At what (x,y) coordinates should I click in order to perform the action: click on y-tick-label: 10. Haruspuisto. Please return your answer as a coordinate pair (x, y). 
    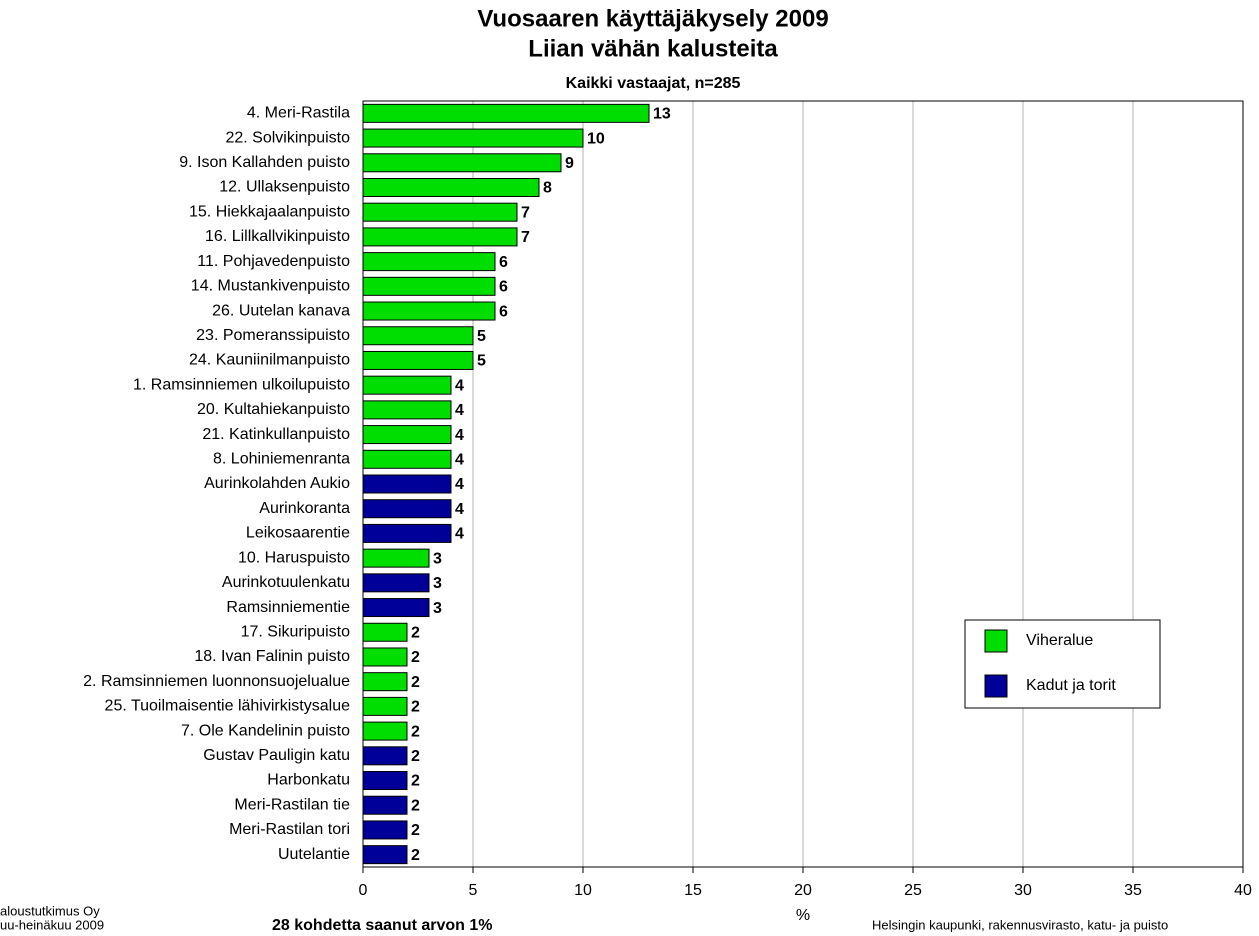
    Looking at the image, I should click on (294, 557).